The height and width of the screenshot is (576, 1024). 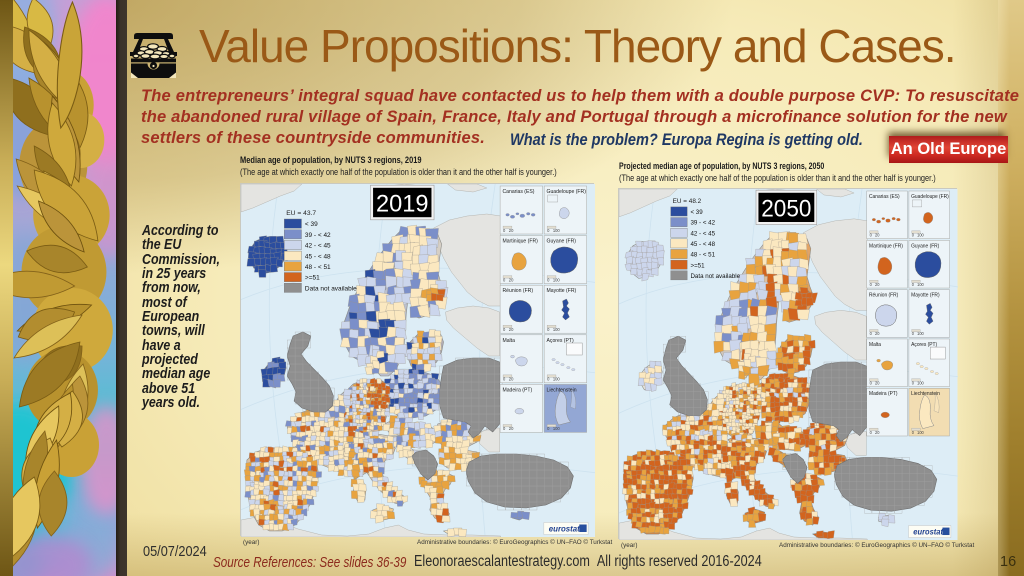 I want to click on svg-text: EU = 43.7, so click(x=301, y=213).